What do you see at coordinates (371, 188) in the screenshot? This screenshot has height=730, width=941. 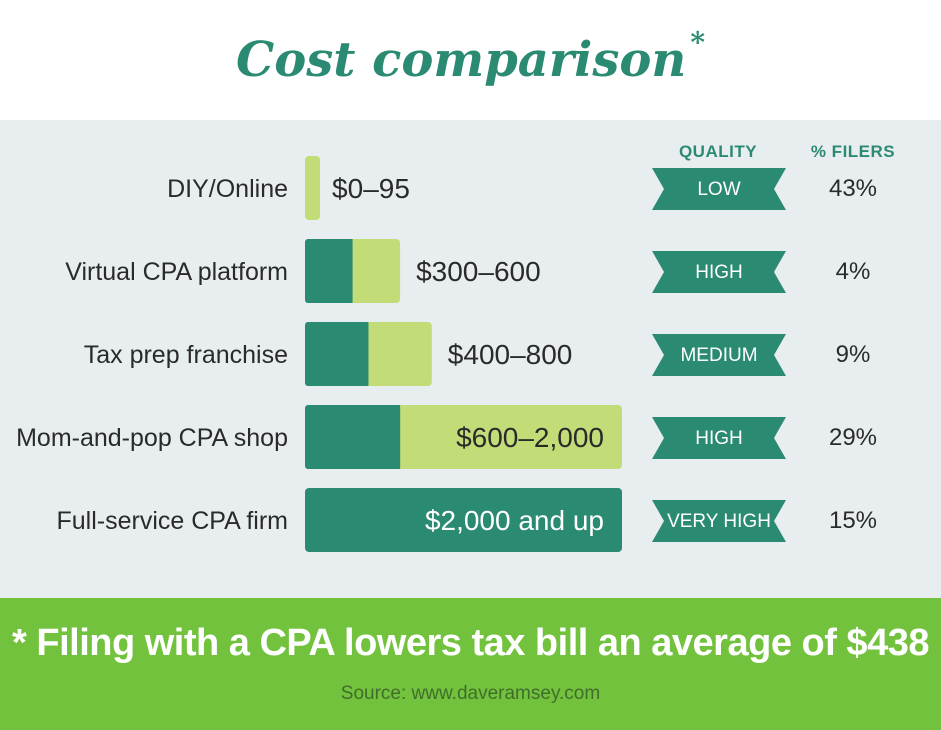 I see `range-label: $0–95` at bounding box center [371, 188].